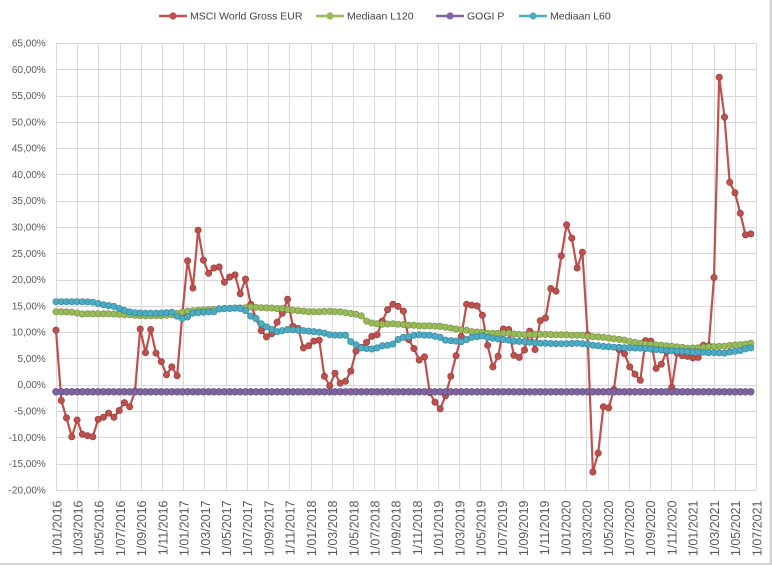 The width and height of the screenshot is (772, 570). What do you see at coordinates (673, 527) in the screenshot?
I see `svg-text: 1/11/2020` at bounding box center [673, 527].